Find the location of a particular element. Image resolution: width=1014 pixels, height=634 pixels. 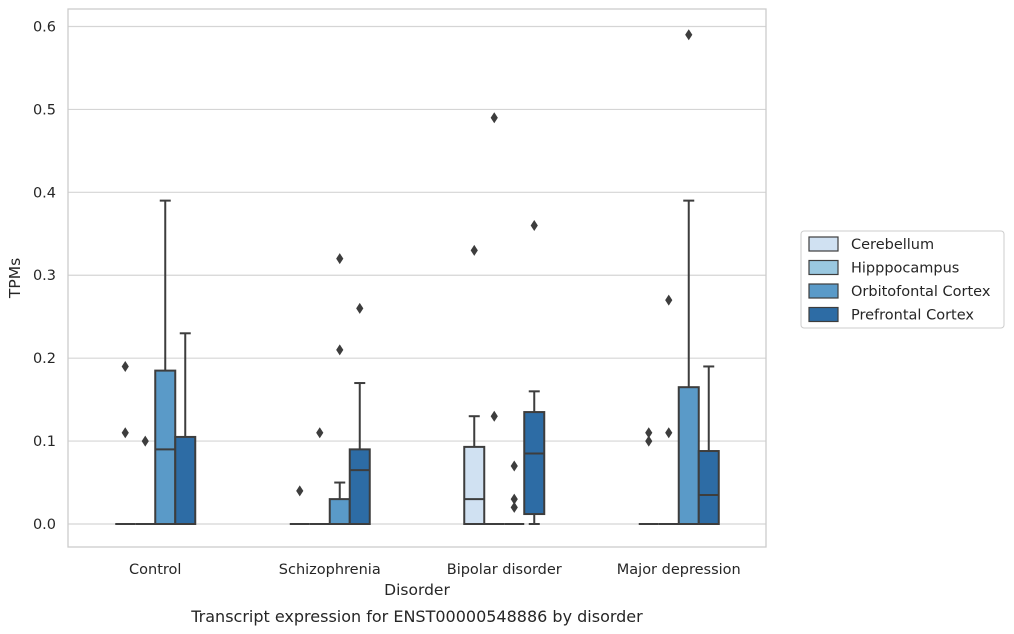

y-tick-label: 0.6 is located at coordinates (44, 27).